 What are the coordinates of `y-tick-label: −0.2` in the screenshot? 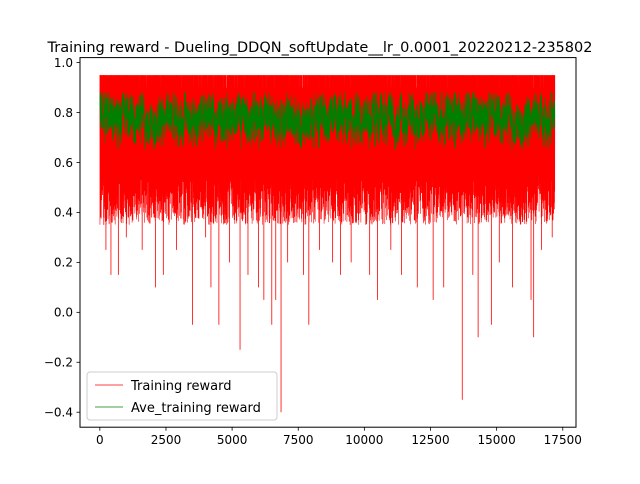 It's located at (58, 363).